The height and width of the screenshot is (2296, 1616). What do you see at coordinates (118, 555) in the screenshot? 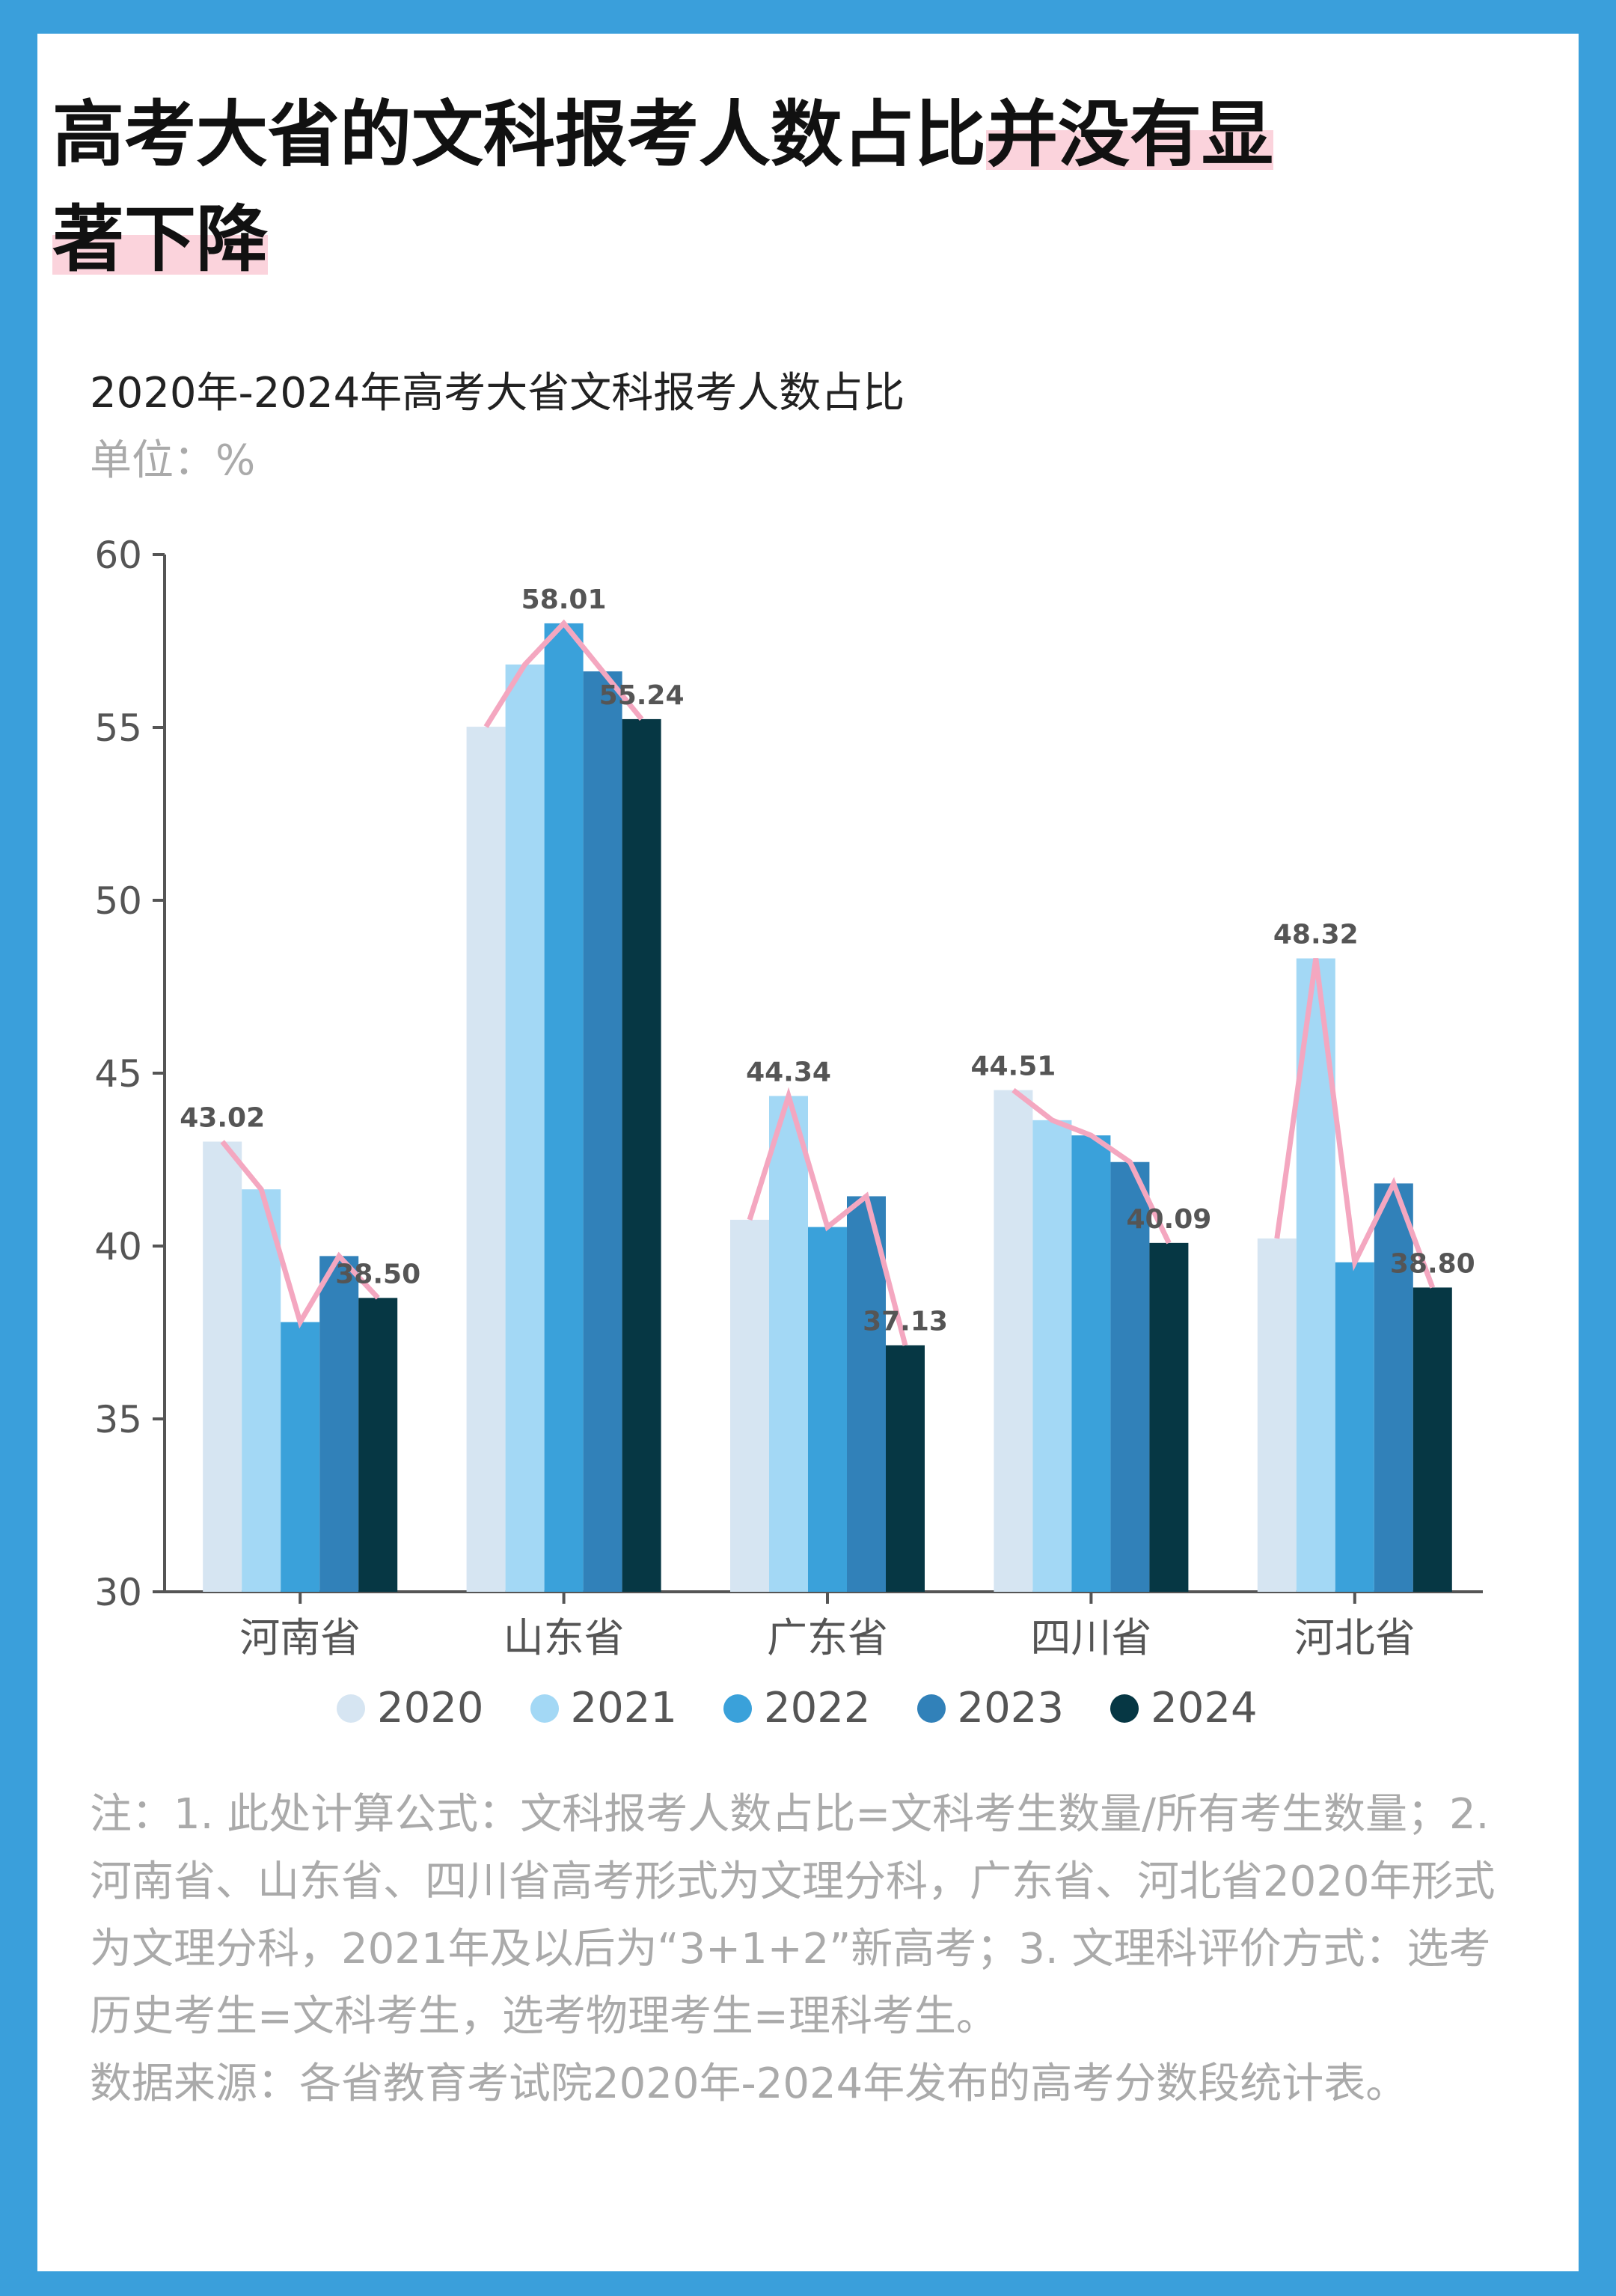
I see `y-tick-label: 60` at bounding box center [118, 555].